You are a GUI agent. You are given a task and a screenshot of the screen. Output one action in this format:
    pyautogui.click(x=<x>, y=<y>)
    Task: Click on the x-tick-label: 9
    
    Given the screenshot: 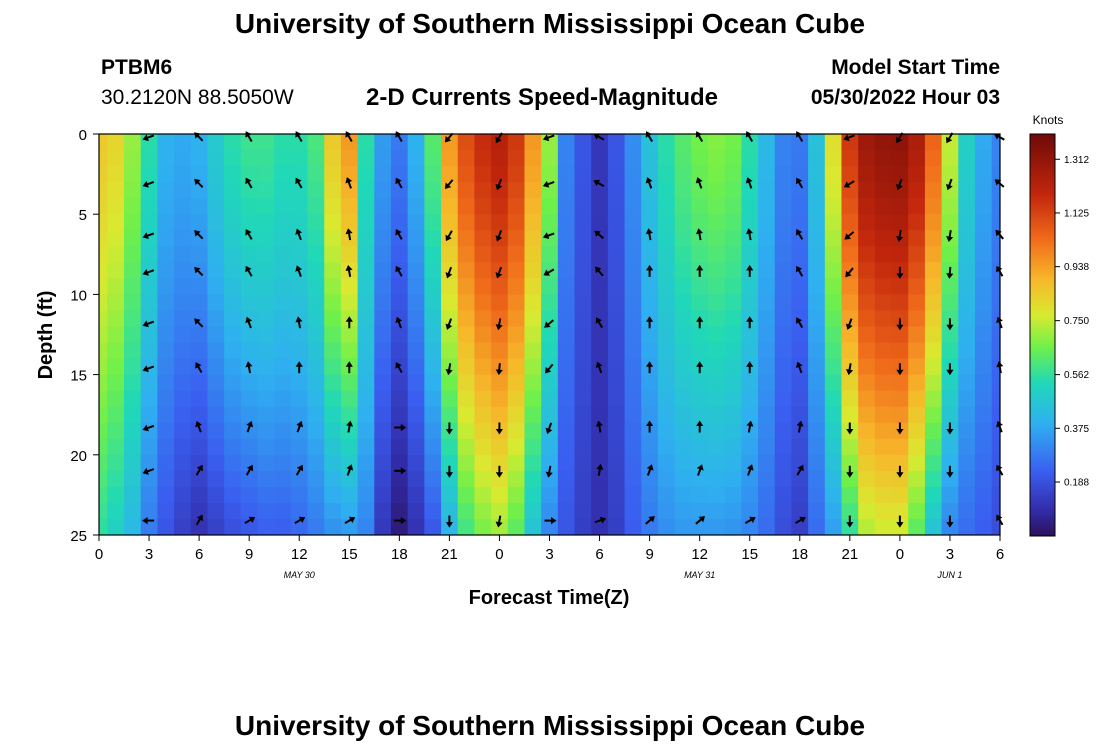 What is the action you would take?
    pyautogui.click(x=649, y=554)
    